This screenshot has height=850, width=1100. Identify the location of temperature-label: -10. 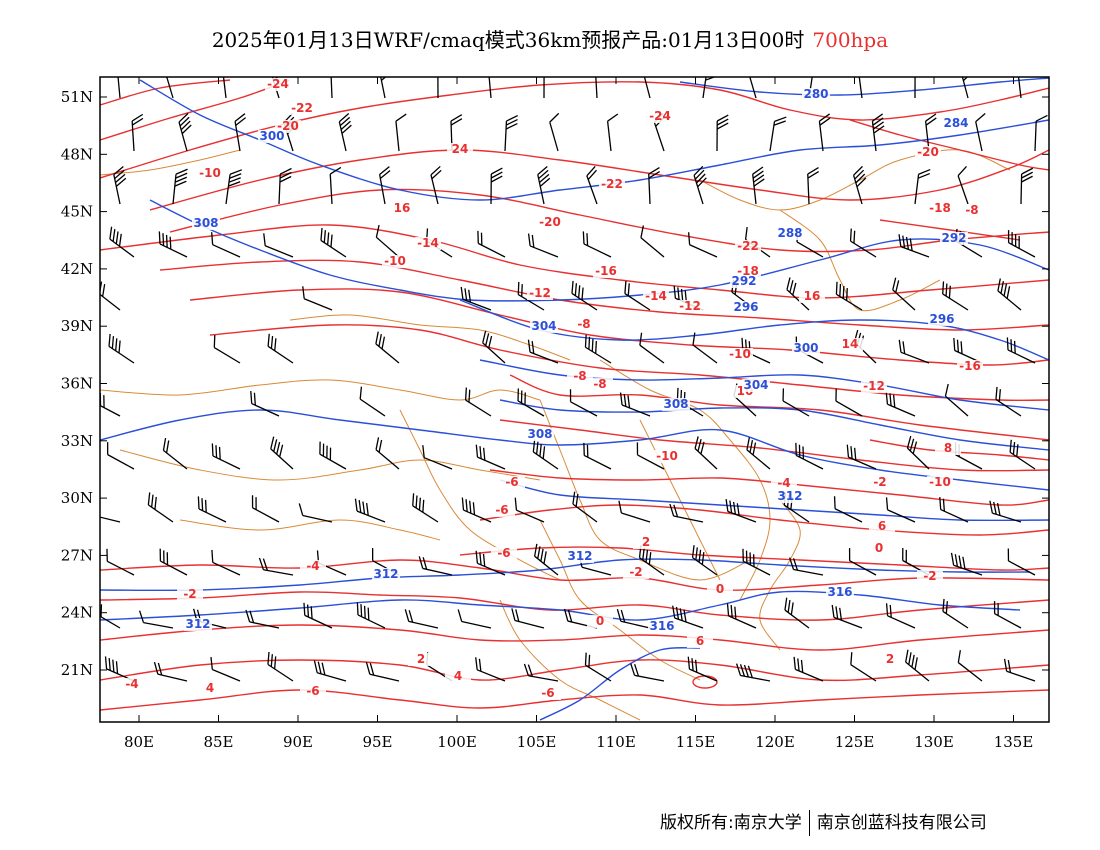
(395, 261).